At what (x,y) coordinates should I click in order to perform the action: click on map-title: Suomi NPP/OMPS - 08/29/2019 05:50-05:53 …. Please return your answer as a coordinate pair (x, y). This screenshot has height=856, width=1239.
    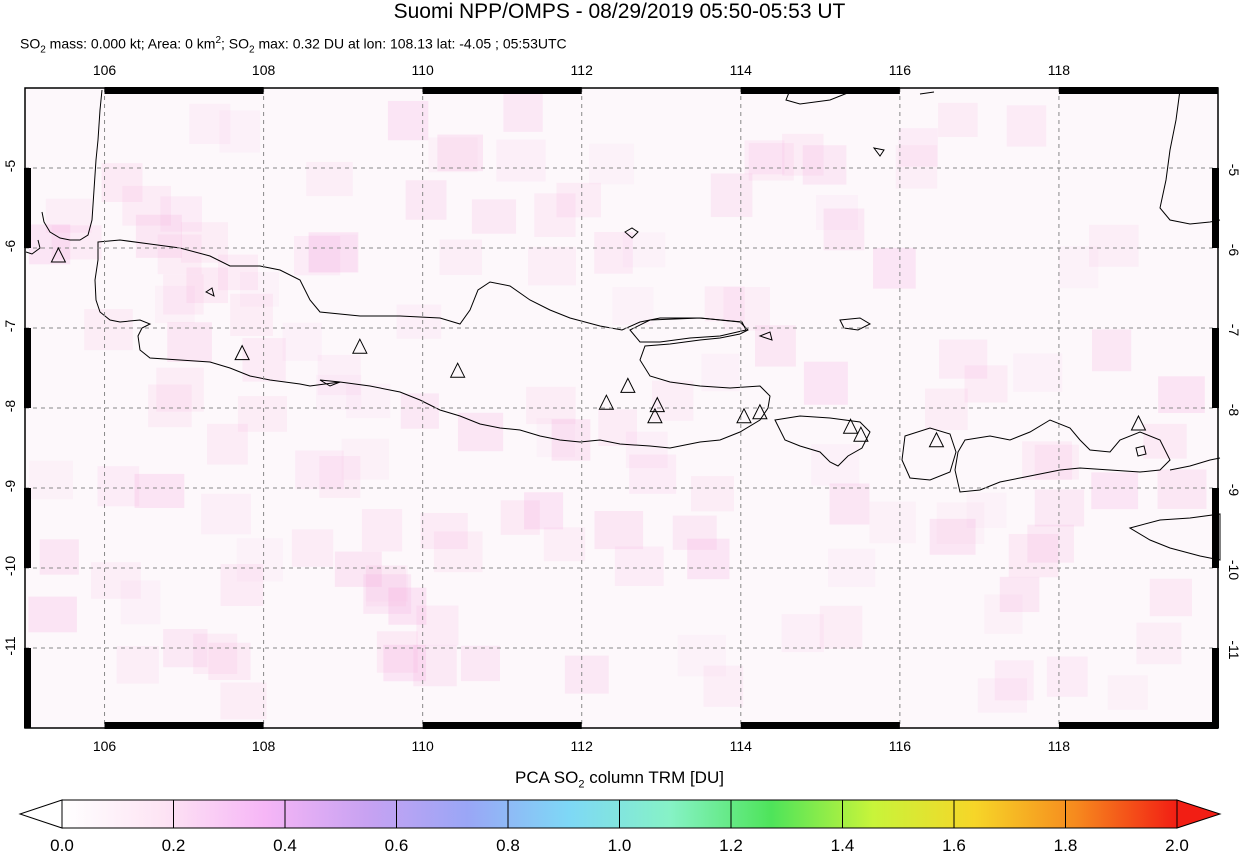
    Looking at the image, I should click on (619, 11).